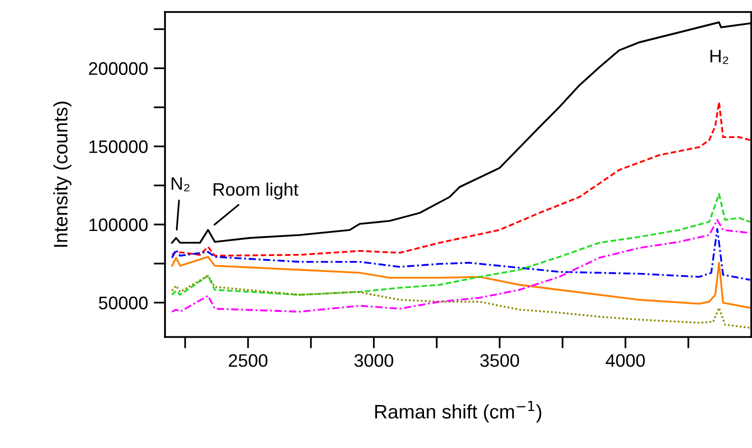 The height and width of the screenshot is (448, 752). Describe the element at coordinates (118, 225) in the screenshot. I see `y-tick-label: 100000` at that location.